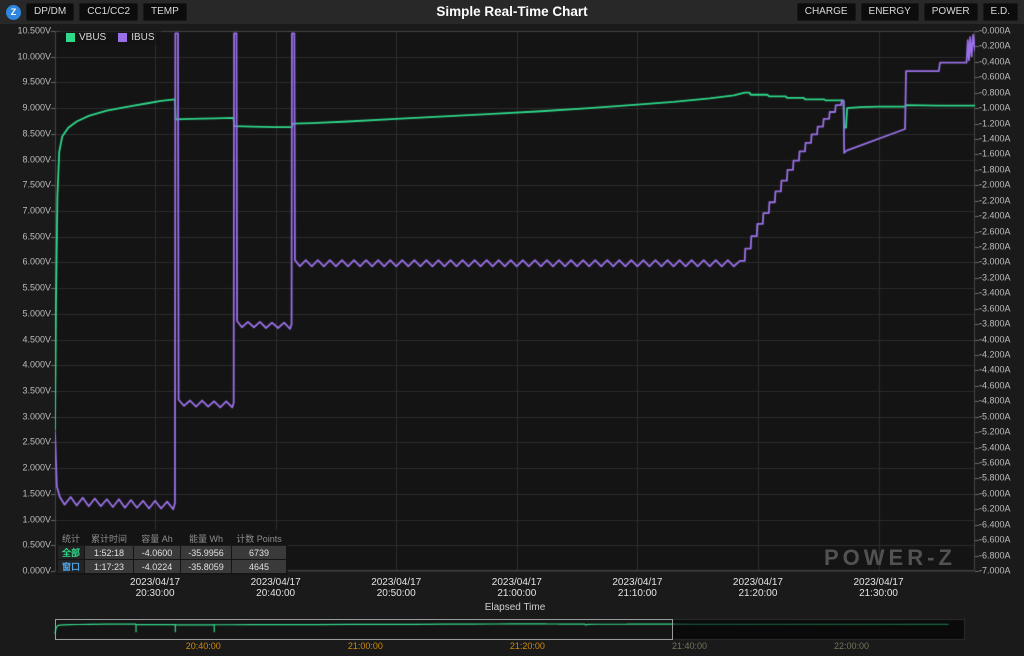 This screenshot has height=656, width=1024. Describe the element at coordinates (995, 76) in the screenshot. I see `right-axis-label: -0.600A` at that location.